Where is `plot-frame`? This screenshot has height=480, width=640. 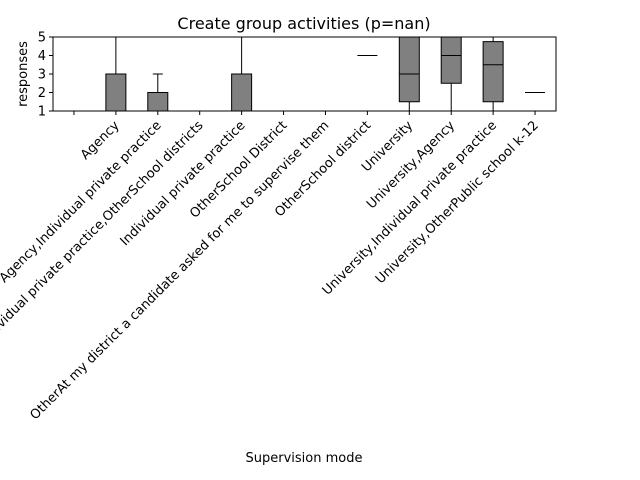 plot-frame is located at coordinates (304, 74).